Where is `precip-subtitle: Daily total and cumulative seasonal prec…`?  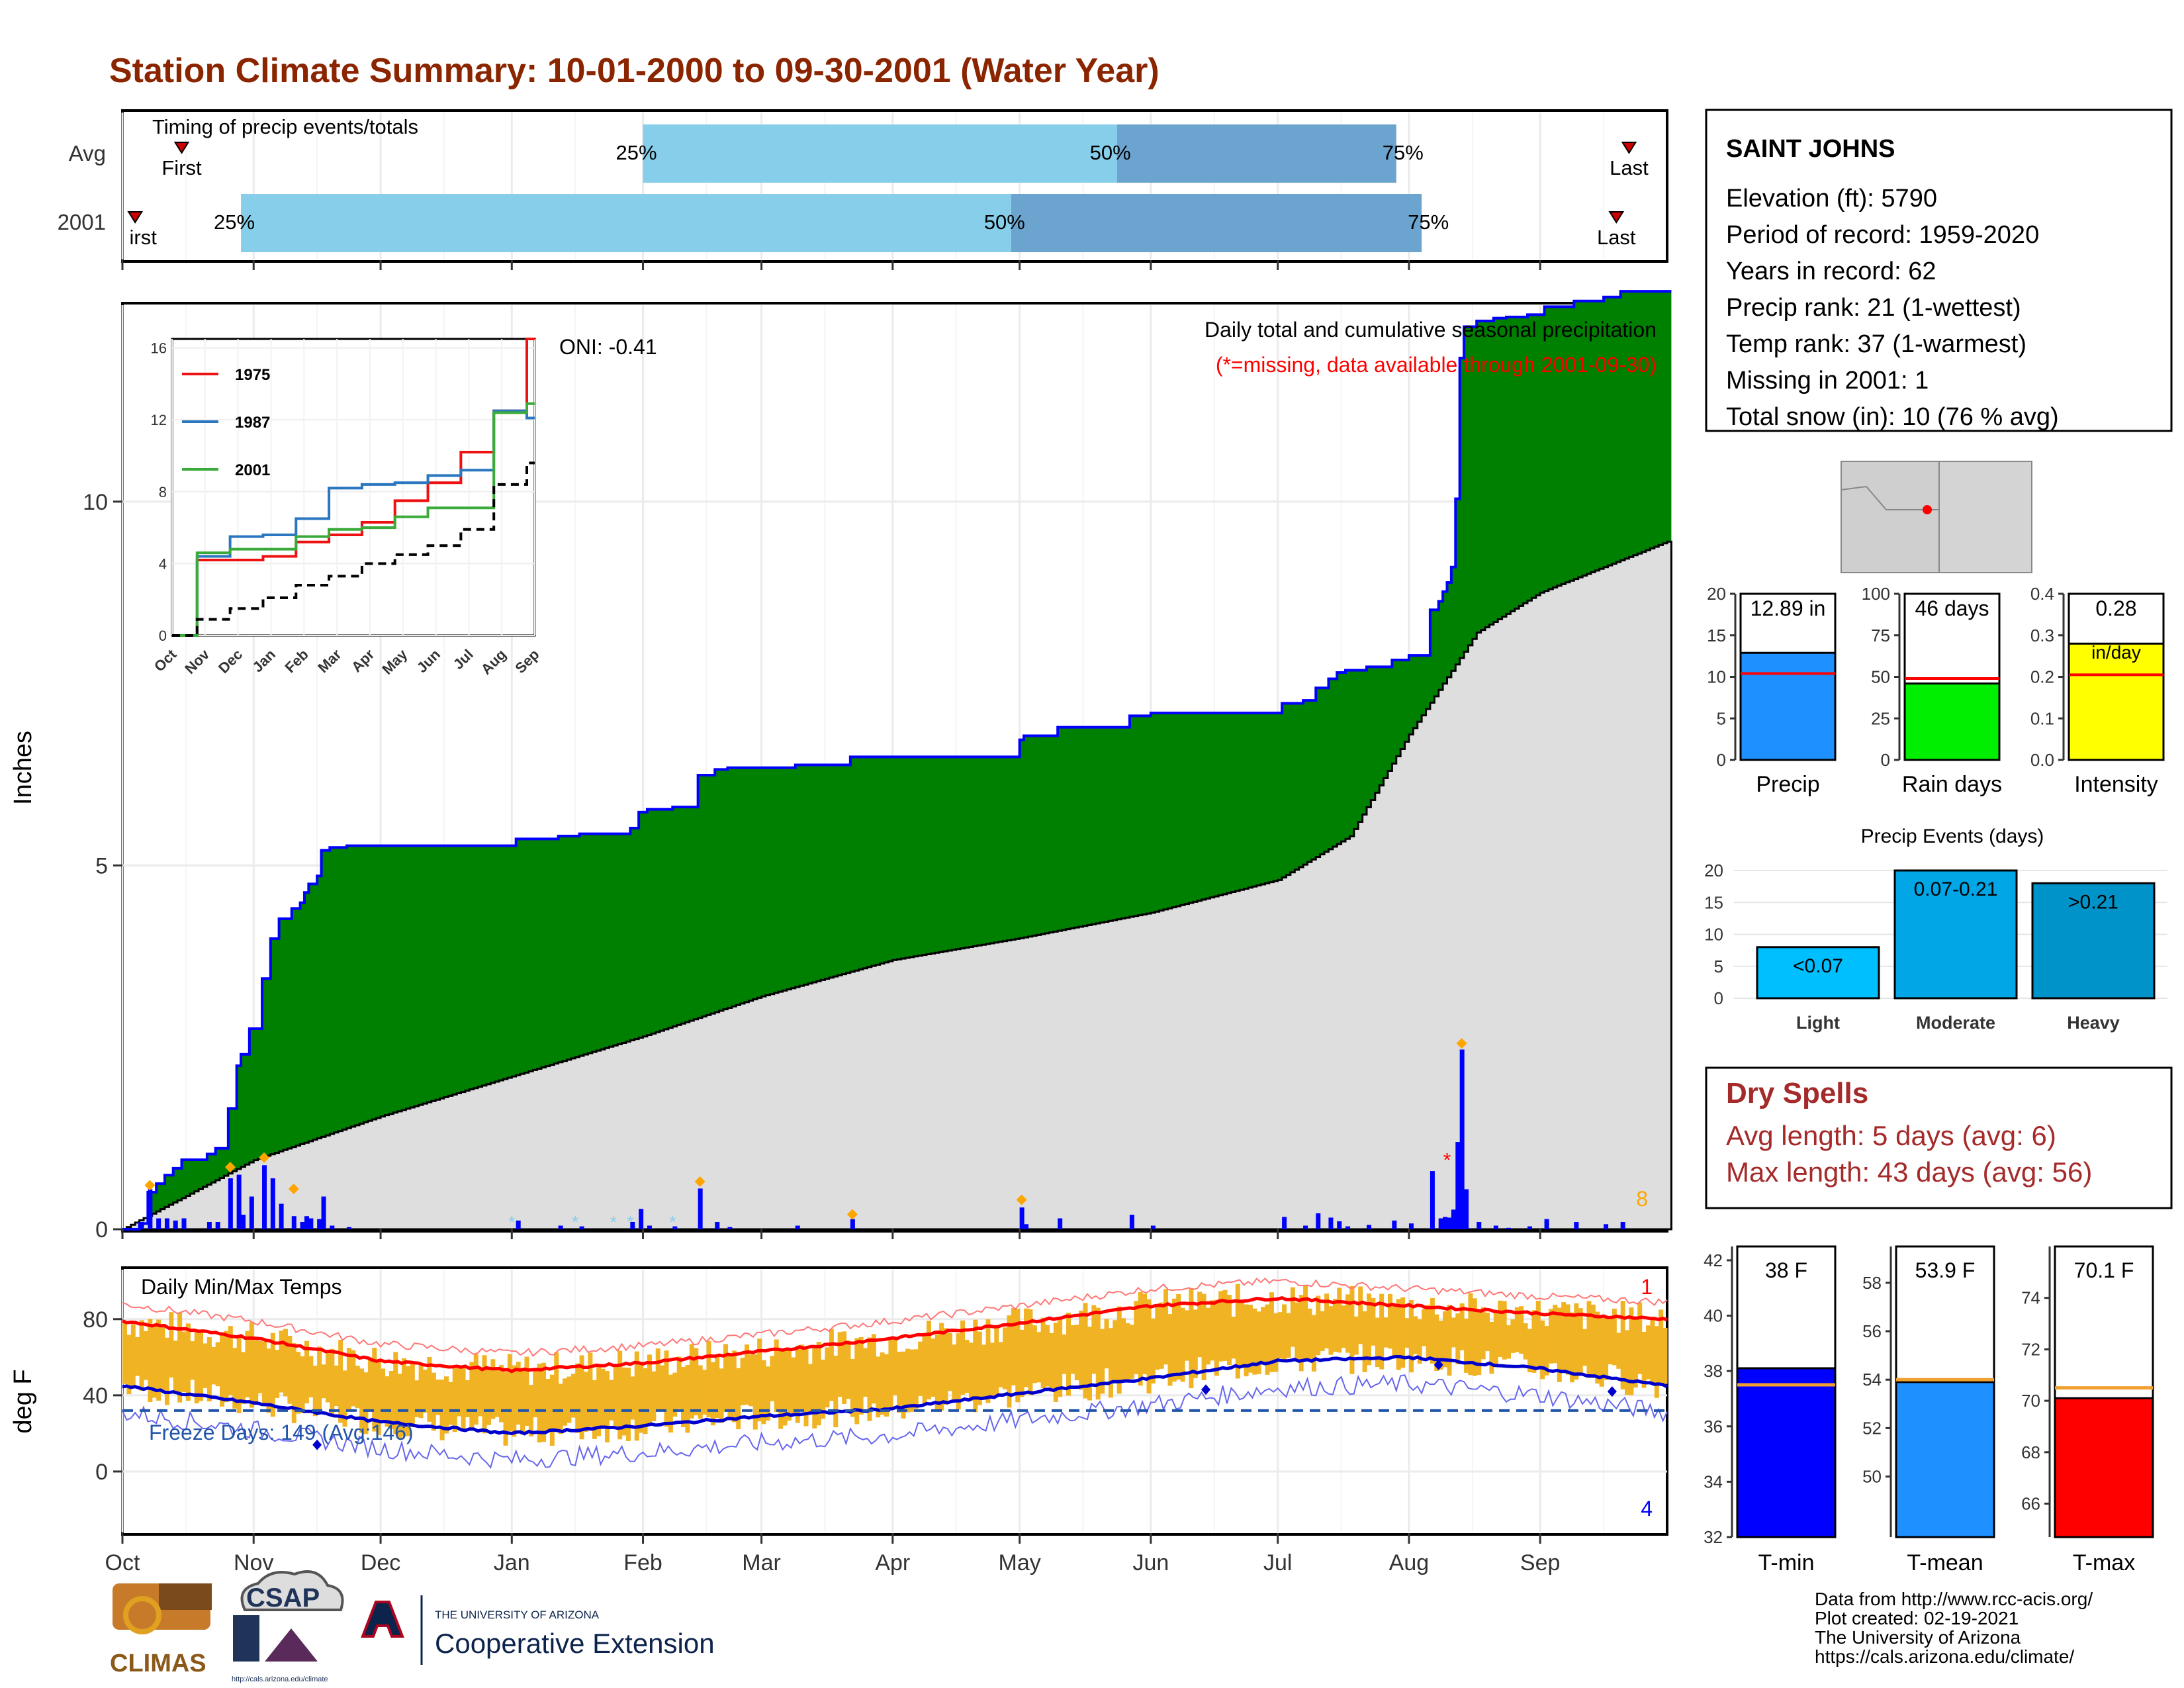
precip-subtitle: Daily total and cumulative seasonal prec… is located at coordinates (1431, 330).